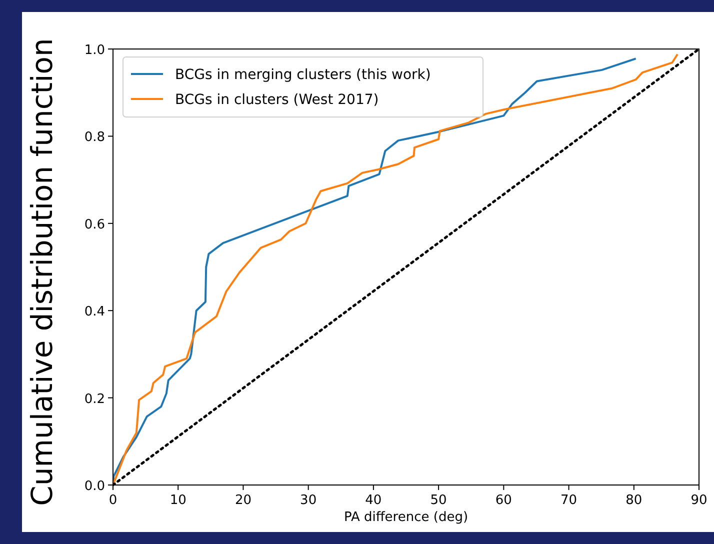 The width and height of the screenshot is (714, 544). I want to click on x-axis-title: PA difference (deg), so click(406, 517).